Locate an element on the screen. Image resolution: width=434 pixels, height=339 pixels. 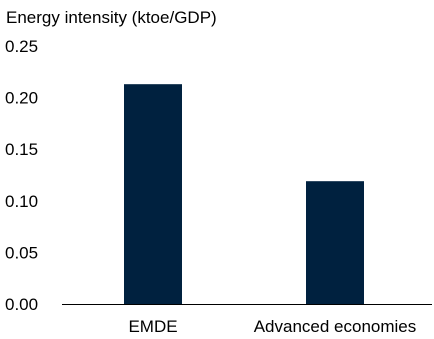
y-tick-label: 0.15 is located at coordinates (21, 149).